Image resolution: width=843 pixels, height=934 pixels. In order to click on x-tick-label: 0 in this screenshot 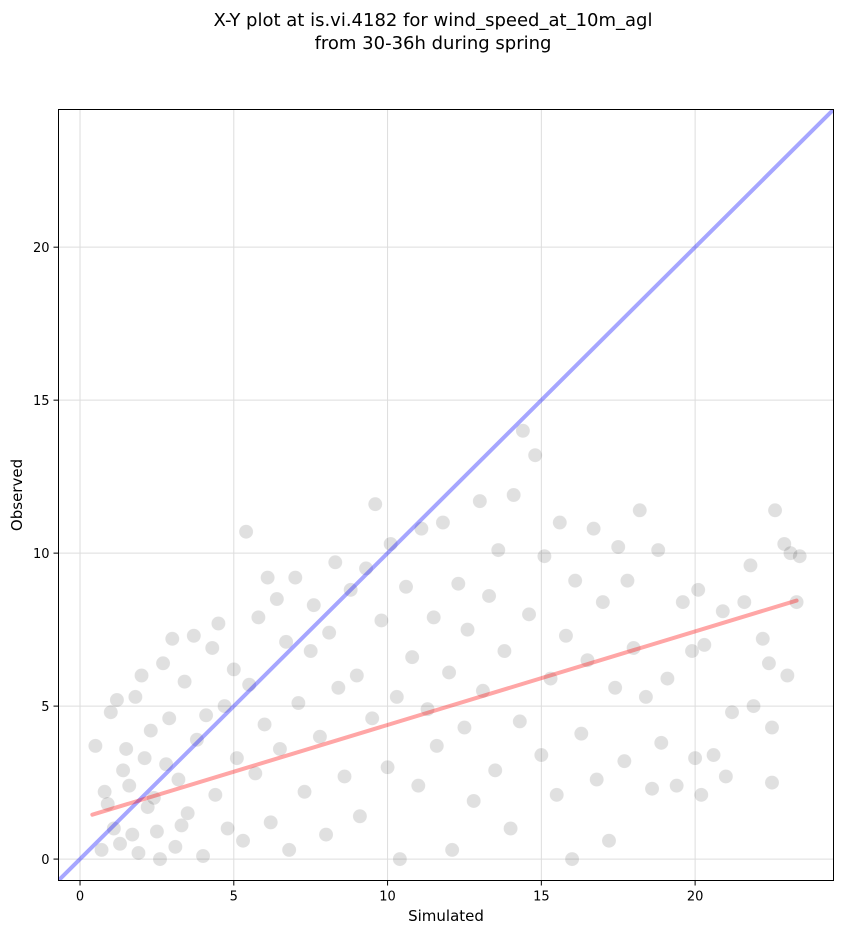, I will do `click(80, 897)`.